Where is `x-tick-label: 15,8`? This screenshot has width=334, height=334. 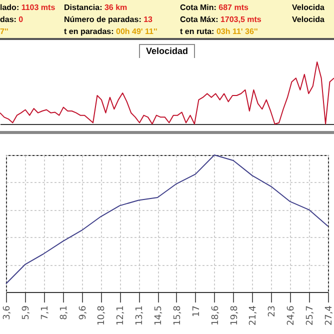 x-tick-label: 15,8 is located at coordinates (177, 315).